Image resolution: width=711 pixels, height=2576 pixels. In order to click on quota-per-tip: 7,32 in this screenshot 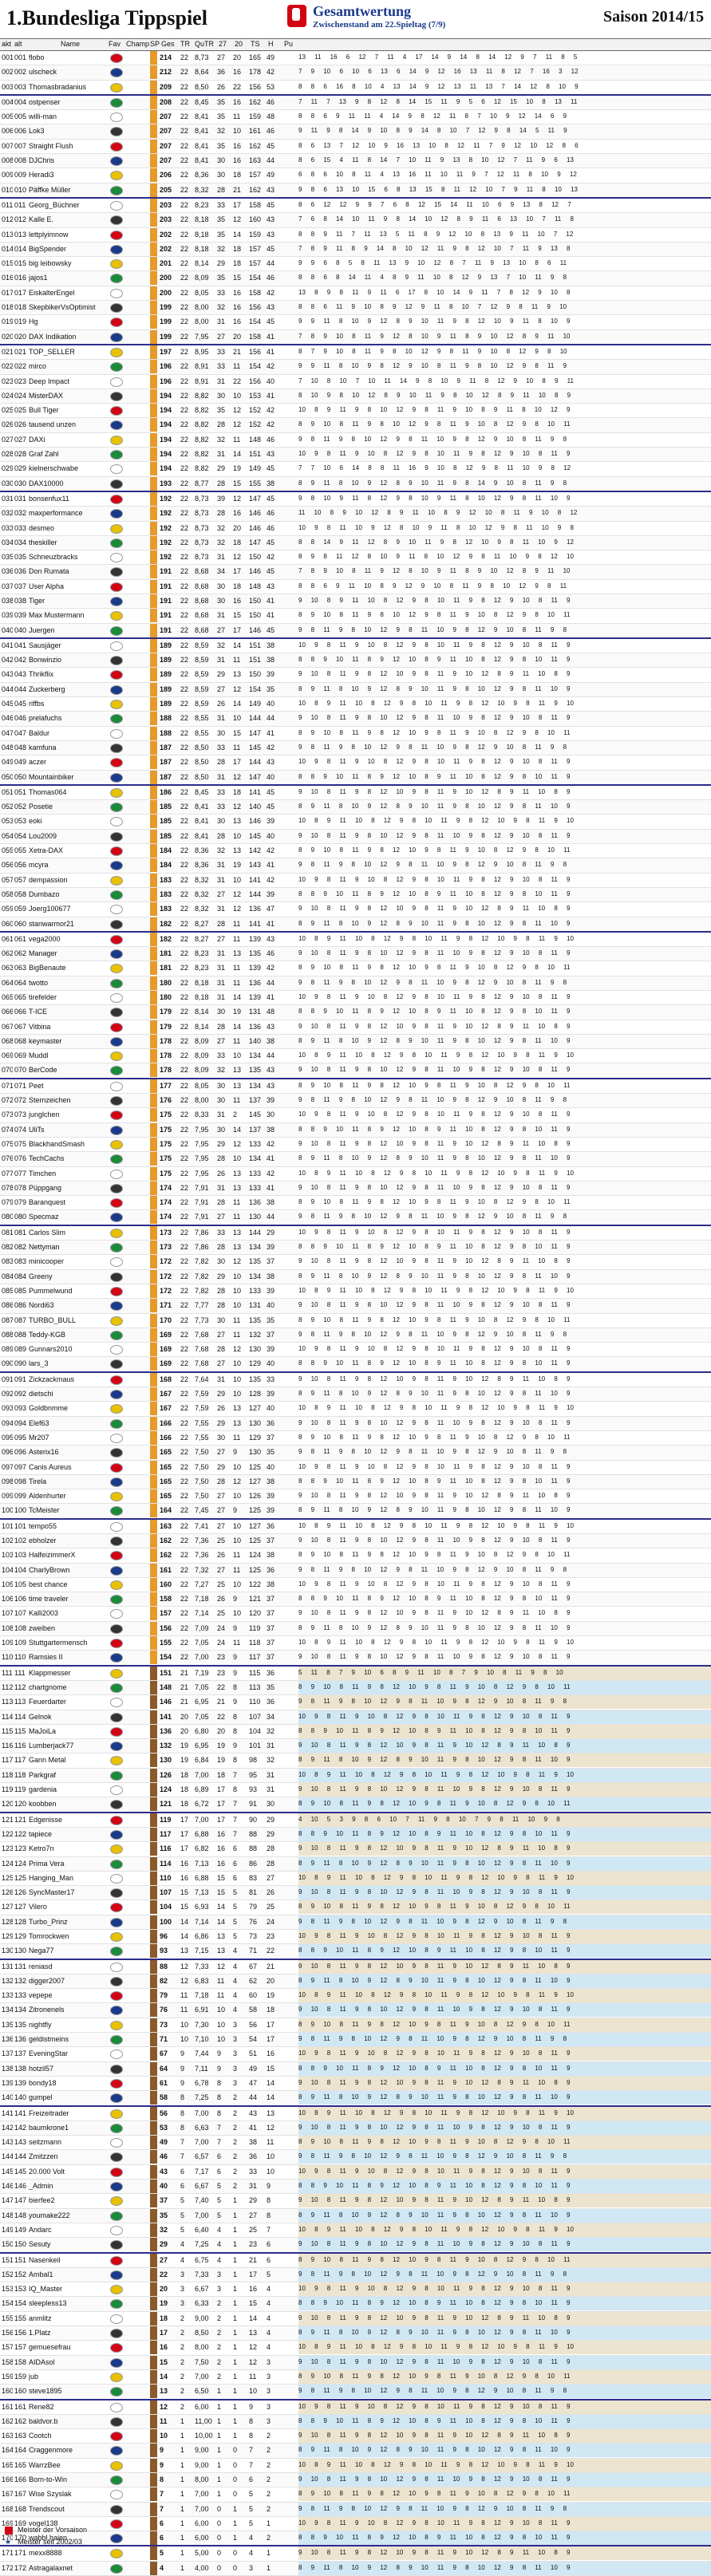, I will do `click(202, 1570)`.